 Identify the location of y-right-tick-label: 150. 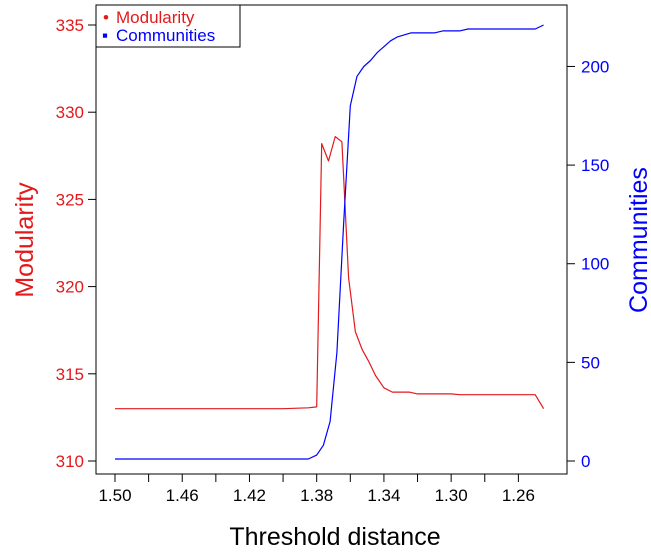
(595, 165).